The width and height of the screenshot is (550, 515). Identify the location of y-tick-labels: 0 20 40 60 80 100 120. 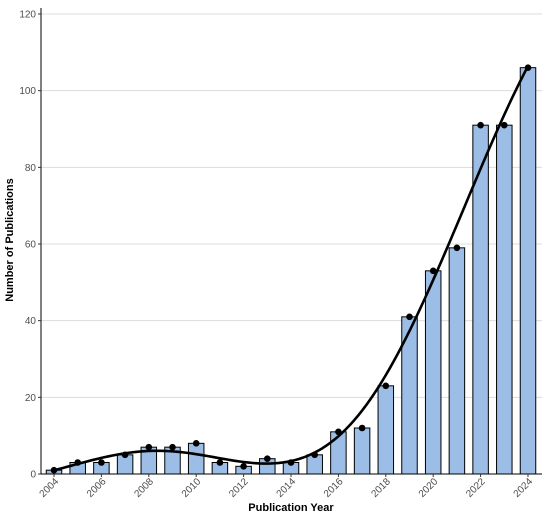
(27, 245).